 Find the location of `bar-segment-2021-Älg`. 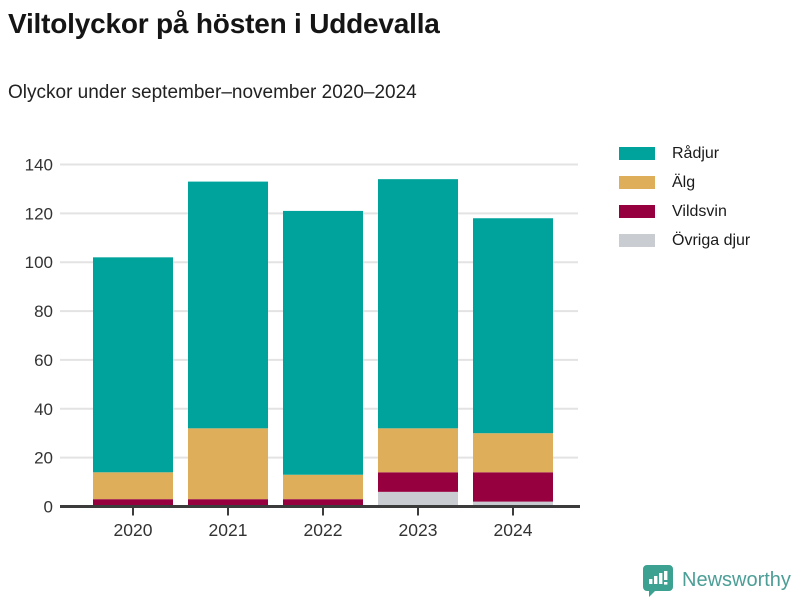

bar-segment-2021-Älg is located at coordinates (228, 464).